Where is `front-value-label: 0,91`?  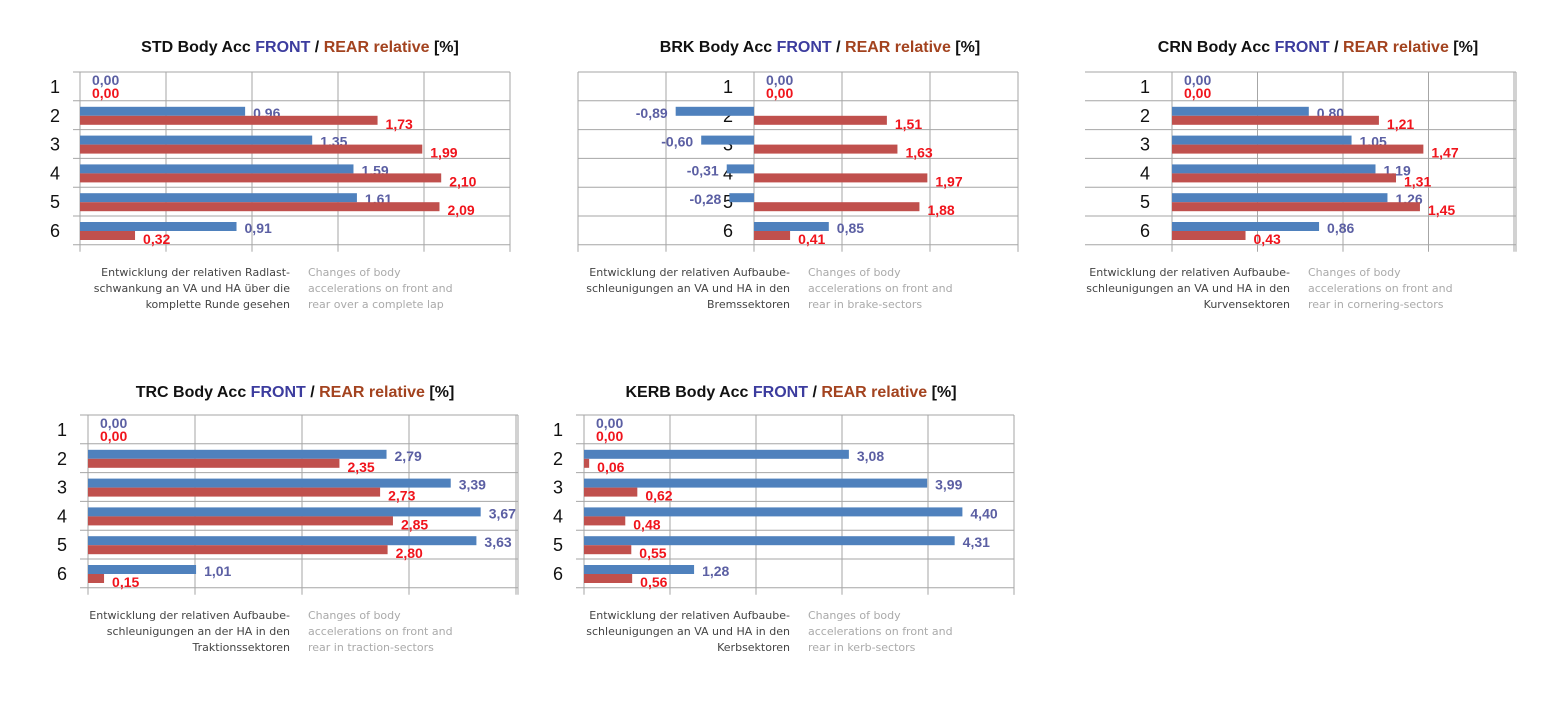
front-value-label: 0,91 is located at coordinates (258, 228).